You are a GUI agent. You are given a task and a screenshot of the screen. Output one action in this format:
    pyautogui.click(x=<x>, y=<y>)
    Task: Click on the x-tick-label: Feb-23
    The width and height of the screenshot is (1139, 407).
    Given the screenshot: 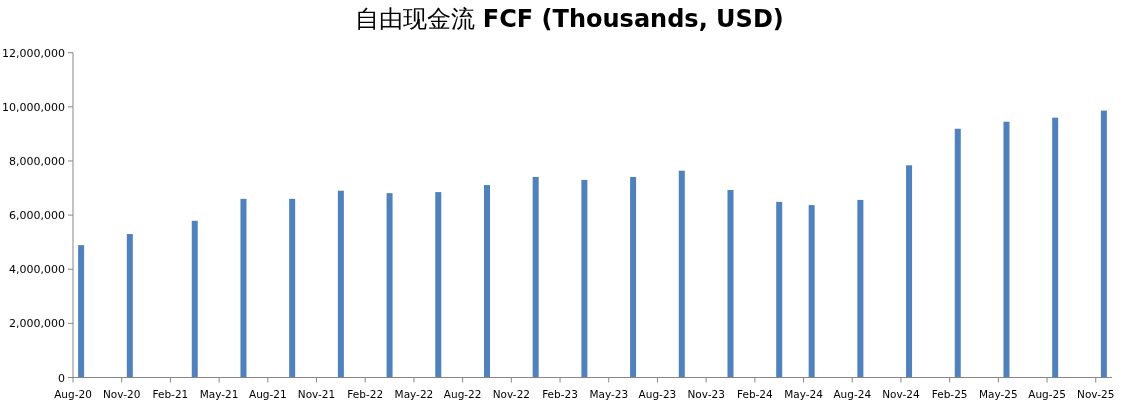 What is the action you would take?
    pyautogui.click(x=560, y=393)
    